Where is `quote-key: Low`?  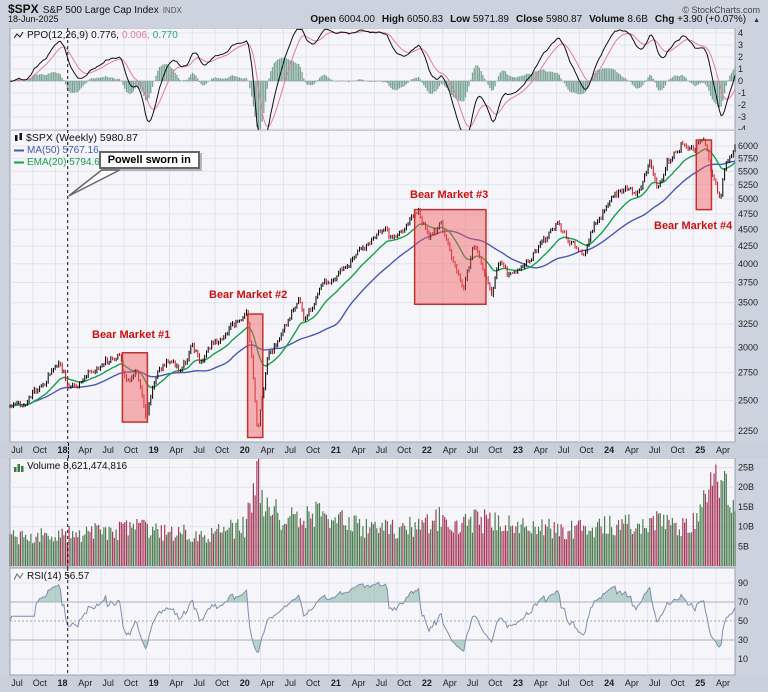 quote-key: Low is located at coordinates (461, 19).